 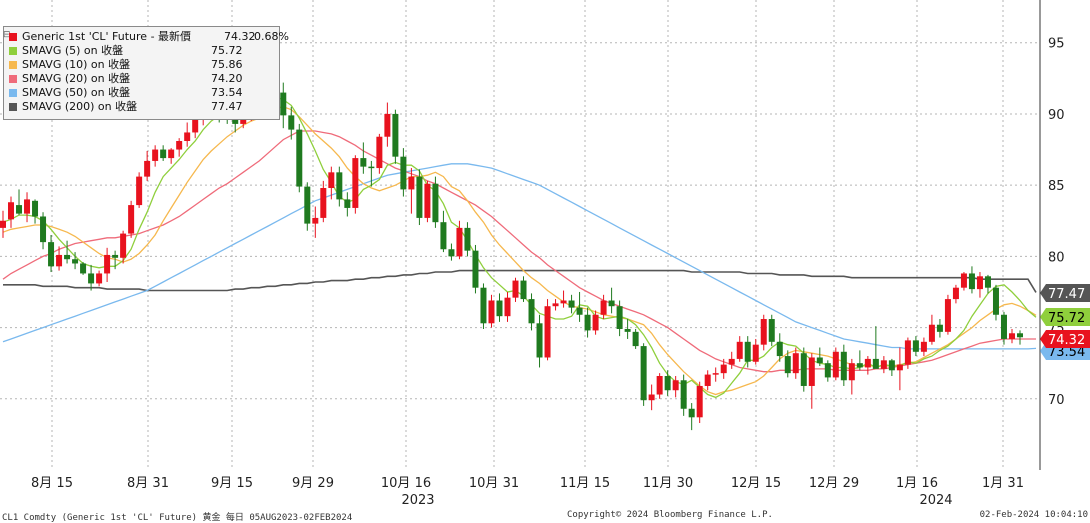 What do you see at coordinates (585, 483) in the screenshot?
I see `x-tick-label: 11月 15` at bounding box center [585, 483].